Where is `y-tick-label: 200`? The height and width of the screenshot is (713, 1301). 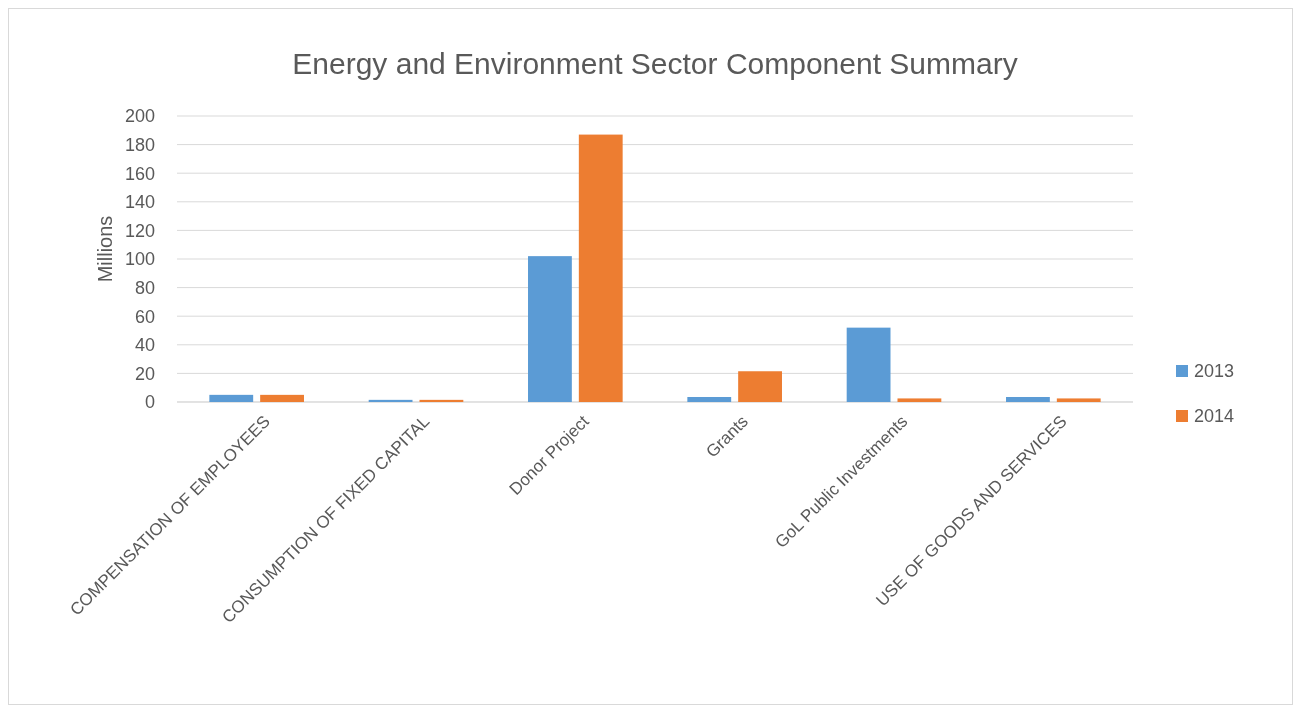 y-tick-label: 200 is located at coordinates (139, 116).